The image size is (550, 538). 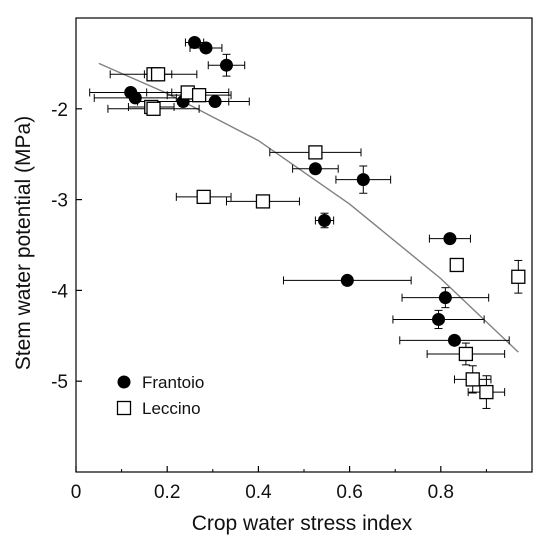 I want to click on x-tick-label: 0.4, so click(x=258, y=492).